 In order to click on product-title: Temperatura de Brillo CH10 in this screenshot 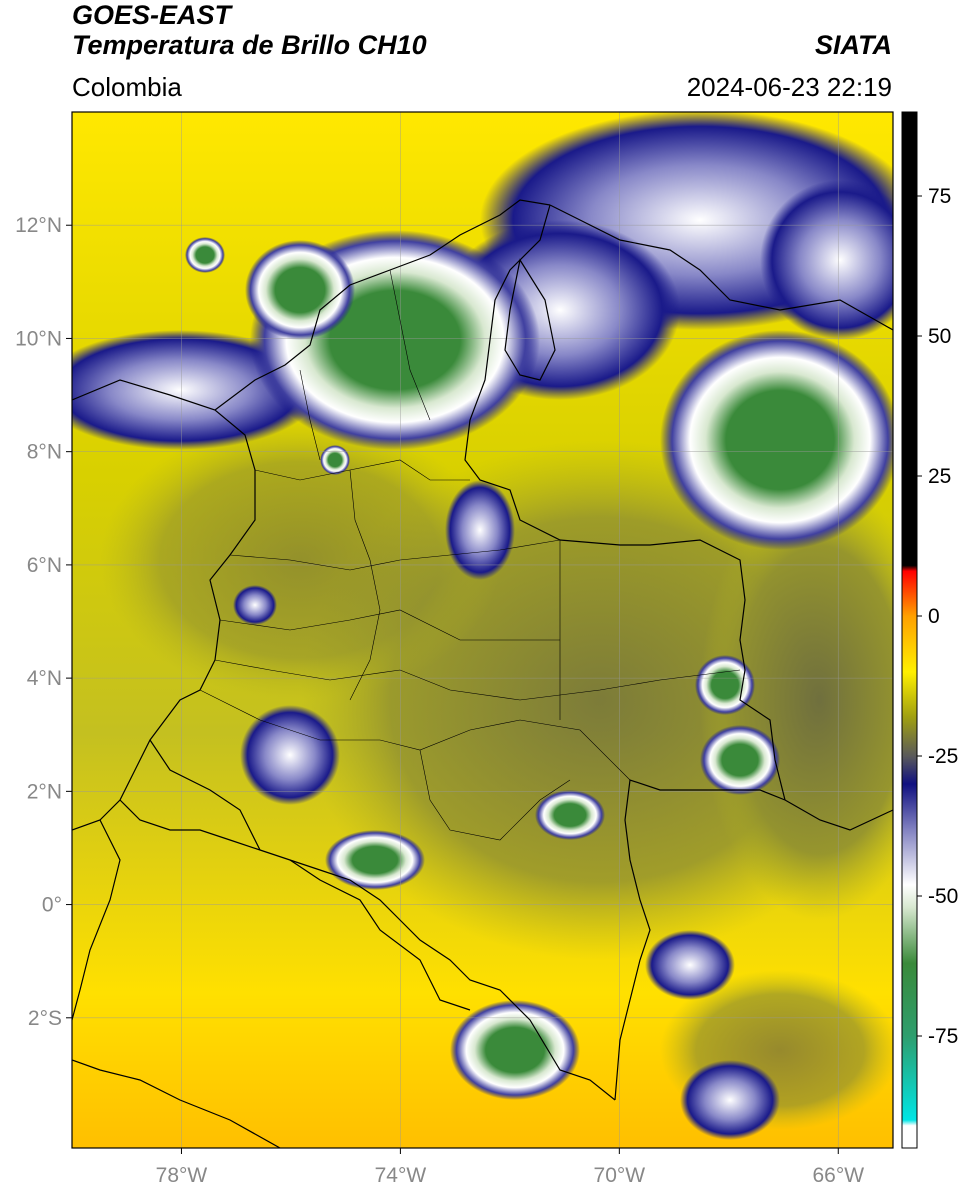, I will do `click(249, 45)`.